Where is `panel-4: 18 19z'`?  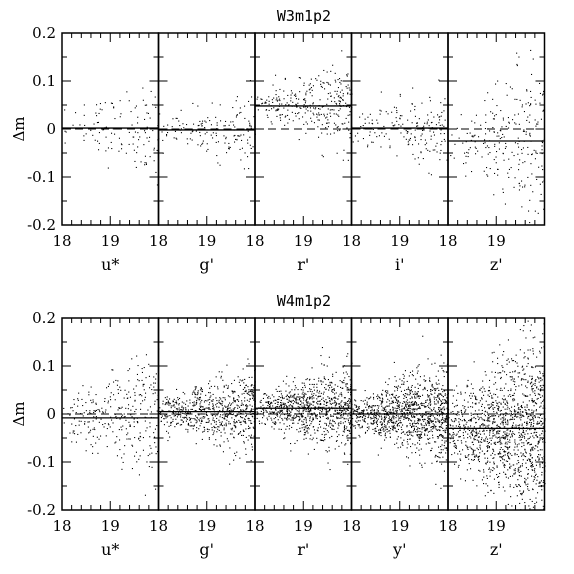 panel-4: 18 19z' is located at coordinates (492, 153).